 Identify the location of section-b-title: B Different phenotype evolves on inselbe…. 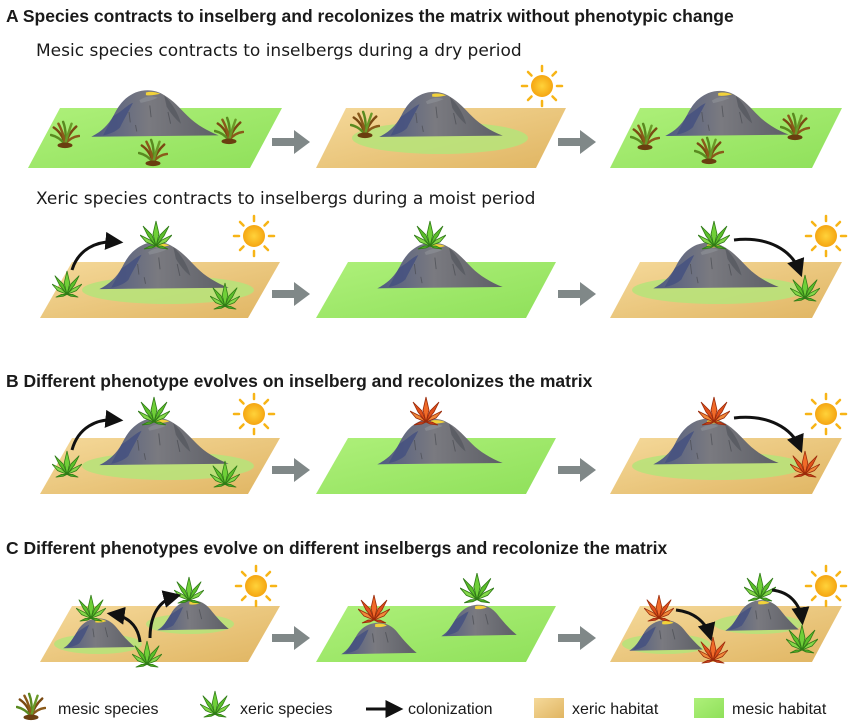
(299, 381).